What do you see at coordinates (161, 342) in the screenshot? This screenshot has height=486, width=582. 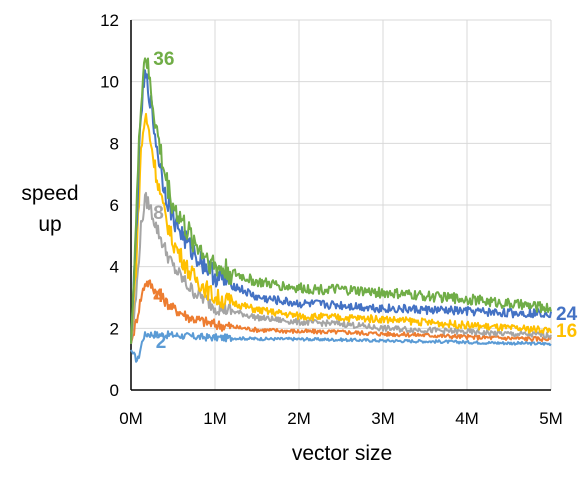 I see `series-label-2: 2` at bounding box center [161, 342].